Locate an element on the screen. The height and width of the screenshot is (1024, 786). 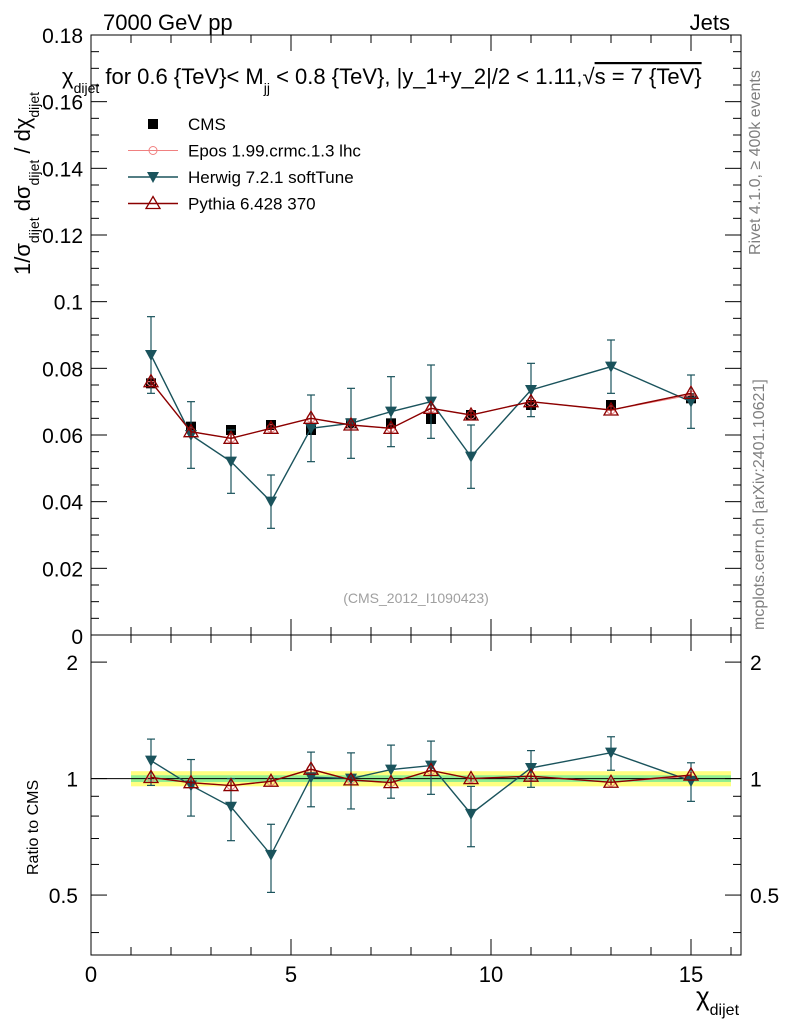
main-plot-marks is located at coordinates (421, 422).